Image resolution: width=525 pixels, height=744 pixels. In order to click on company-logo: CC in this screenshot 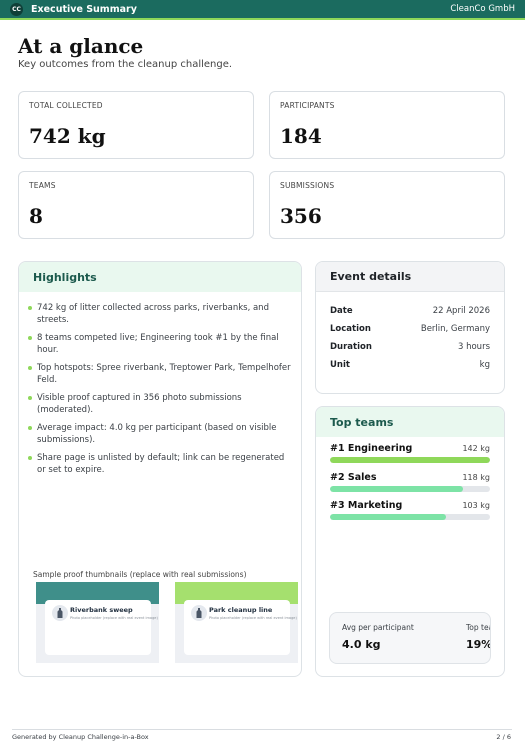, I will do `click(16, 9)`.